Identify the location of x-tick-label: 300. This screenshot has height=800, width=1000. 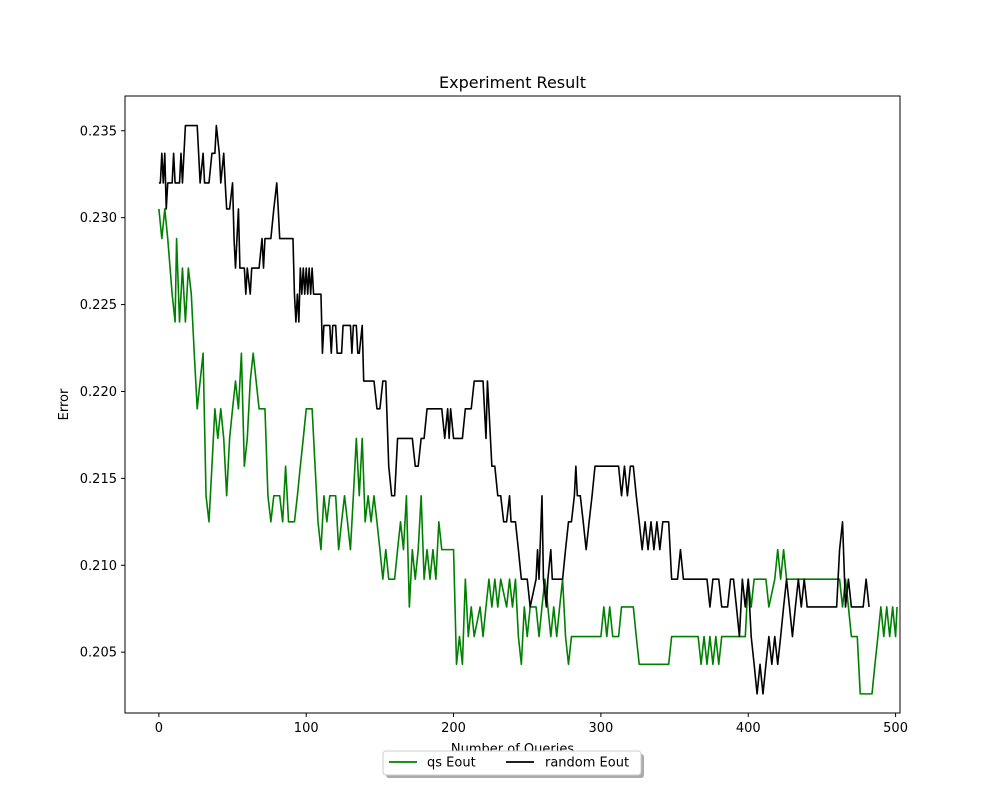
(600, 728).